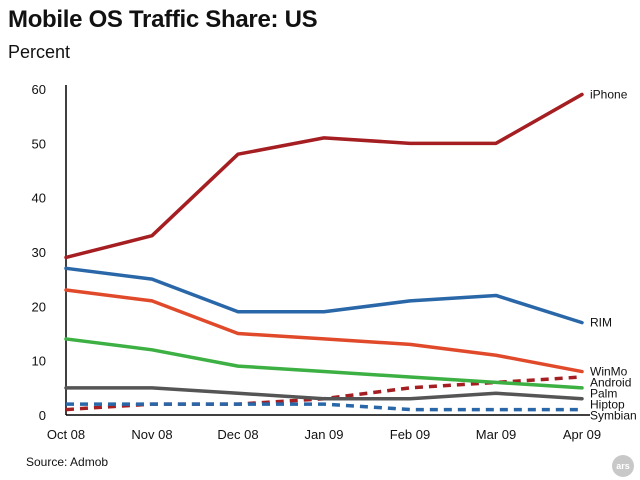 The height and width of the screenshot is (480, 640). I want to click on y-tick-label: 30, so click(39, 252).